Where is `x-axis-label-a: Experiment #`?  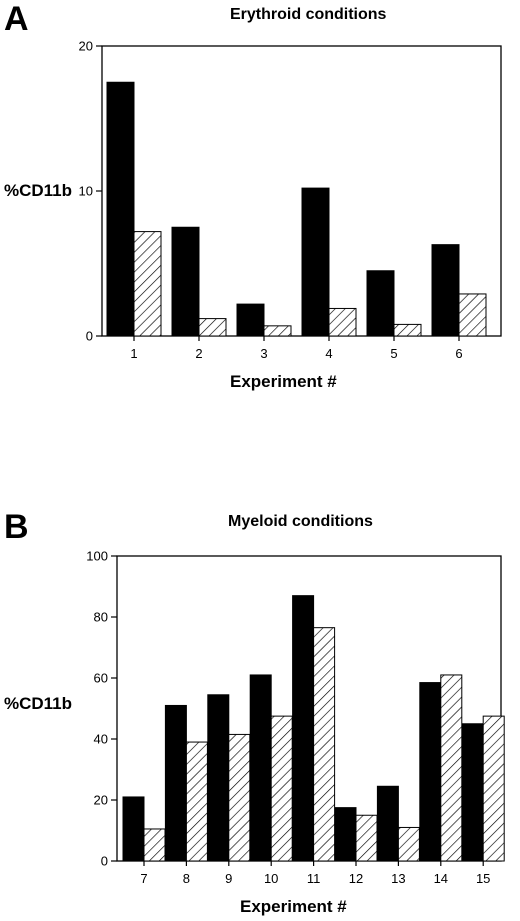
x-axis-label-a: Experiment # is located at coordinates (283, 381).